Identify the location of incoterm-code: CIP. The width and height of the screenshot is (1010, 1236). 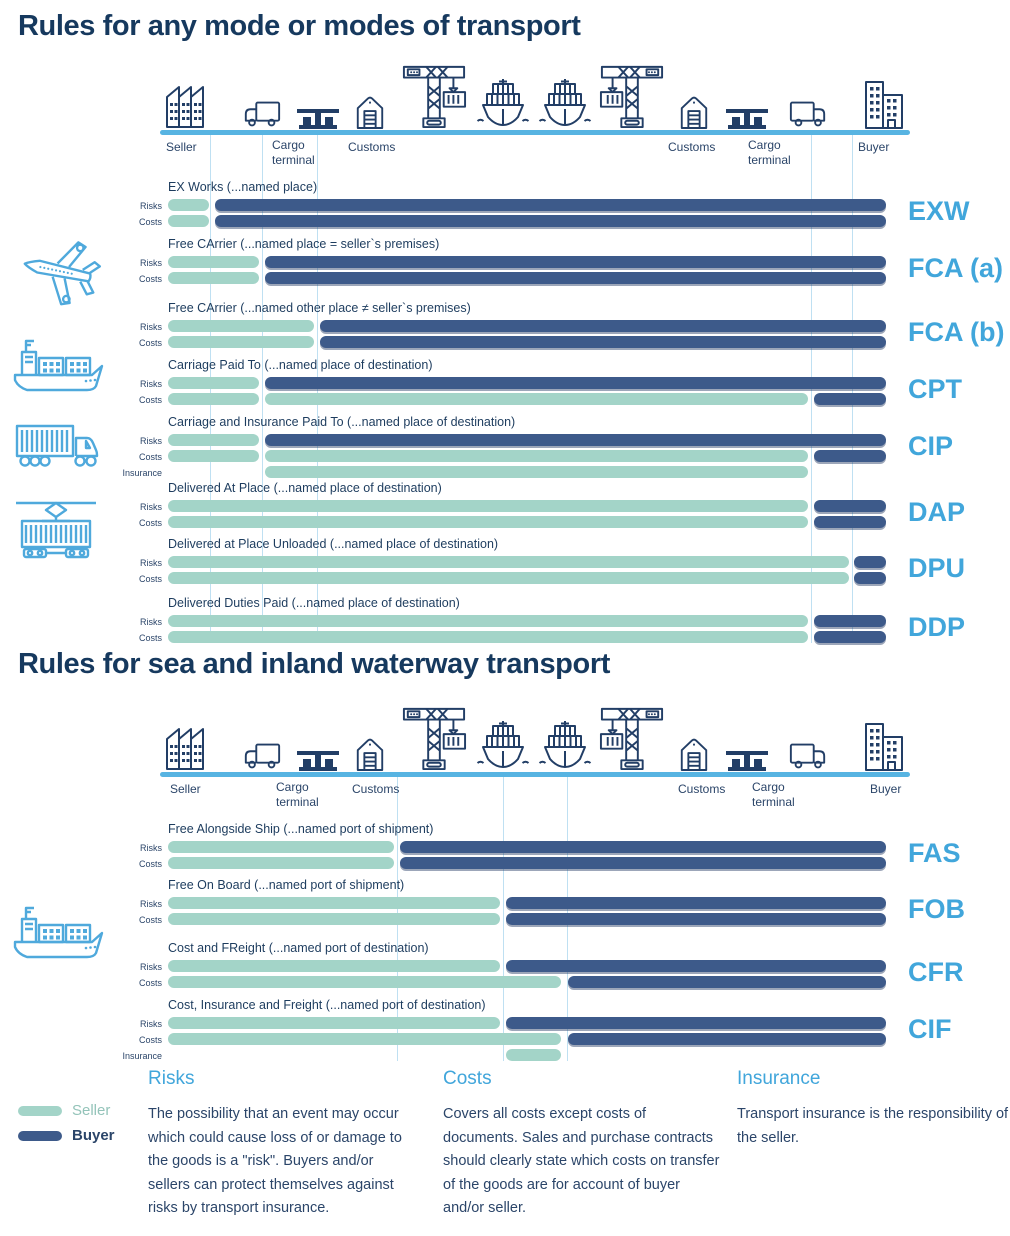
(931, 446).